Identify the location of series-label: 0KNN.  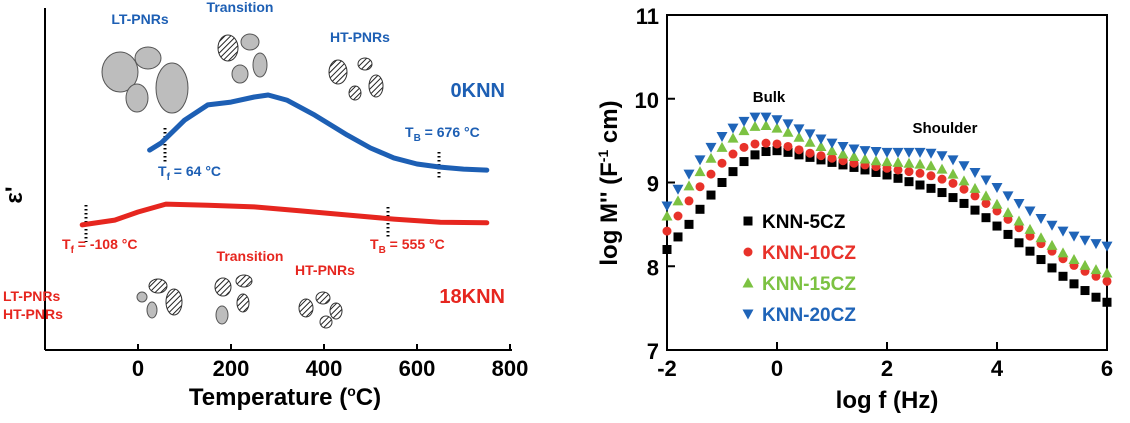
(478, 91).